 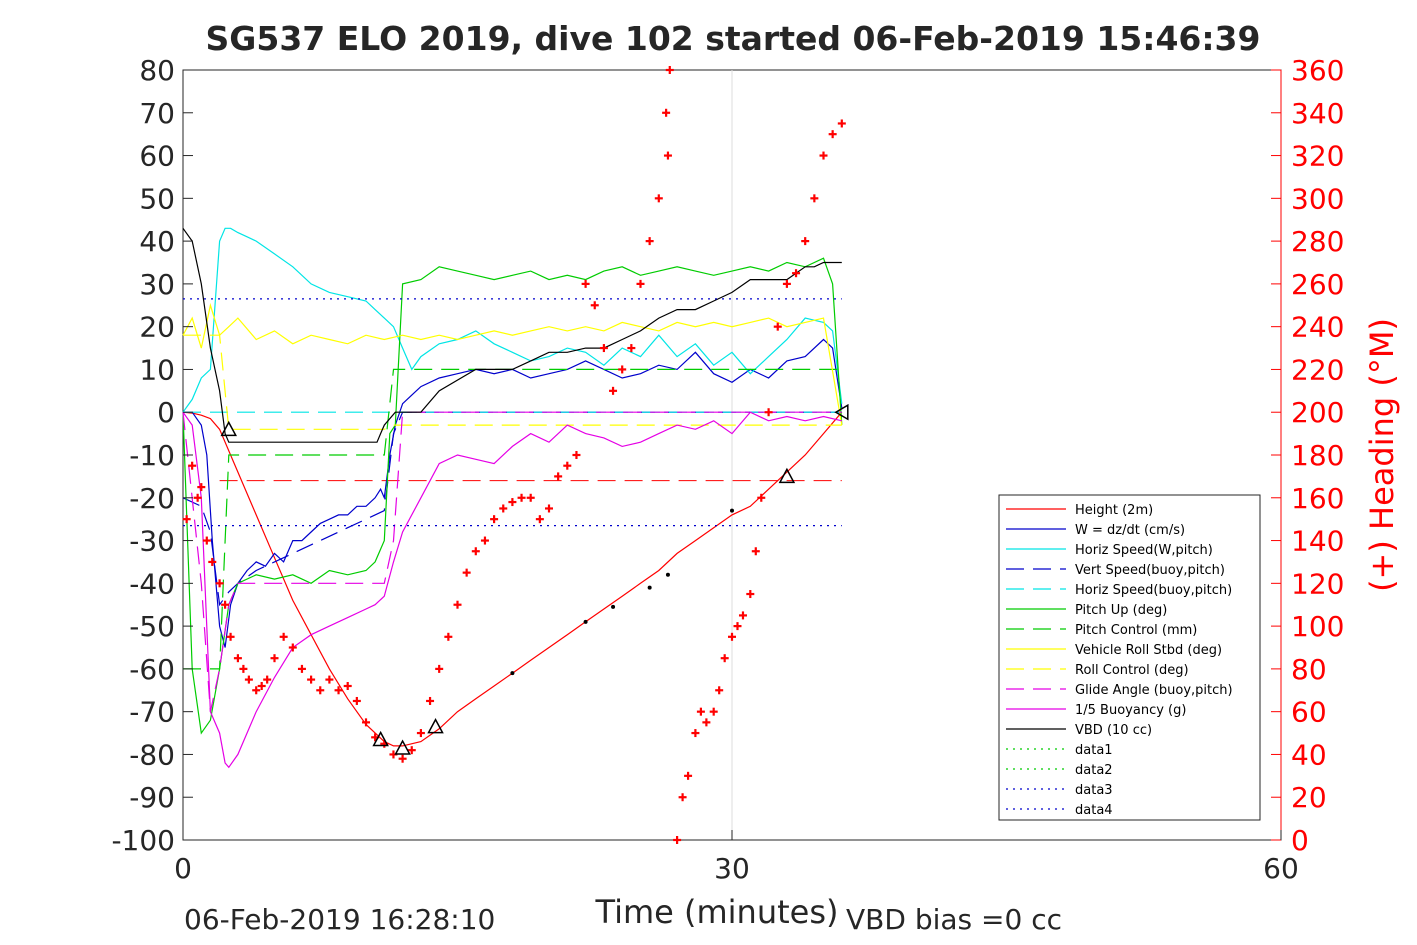 What do you see at coordinates (166, 412) in the screenshot?
I see `y-tick-label: 0` at bounding box center [166, 412].